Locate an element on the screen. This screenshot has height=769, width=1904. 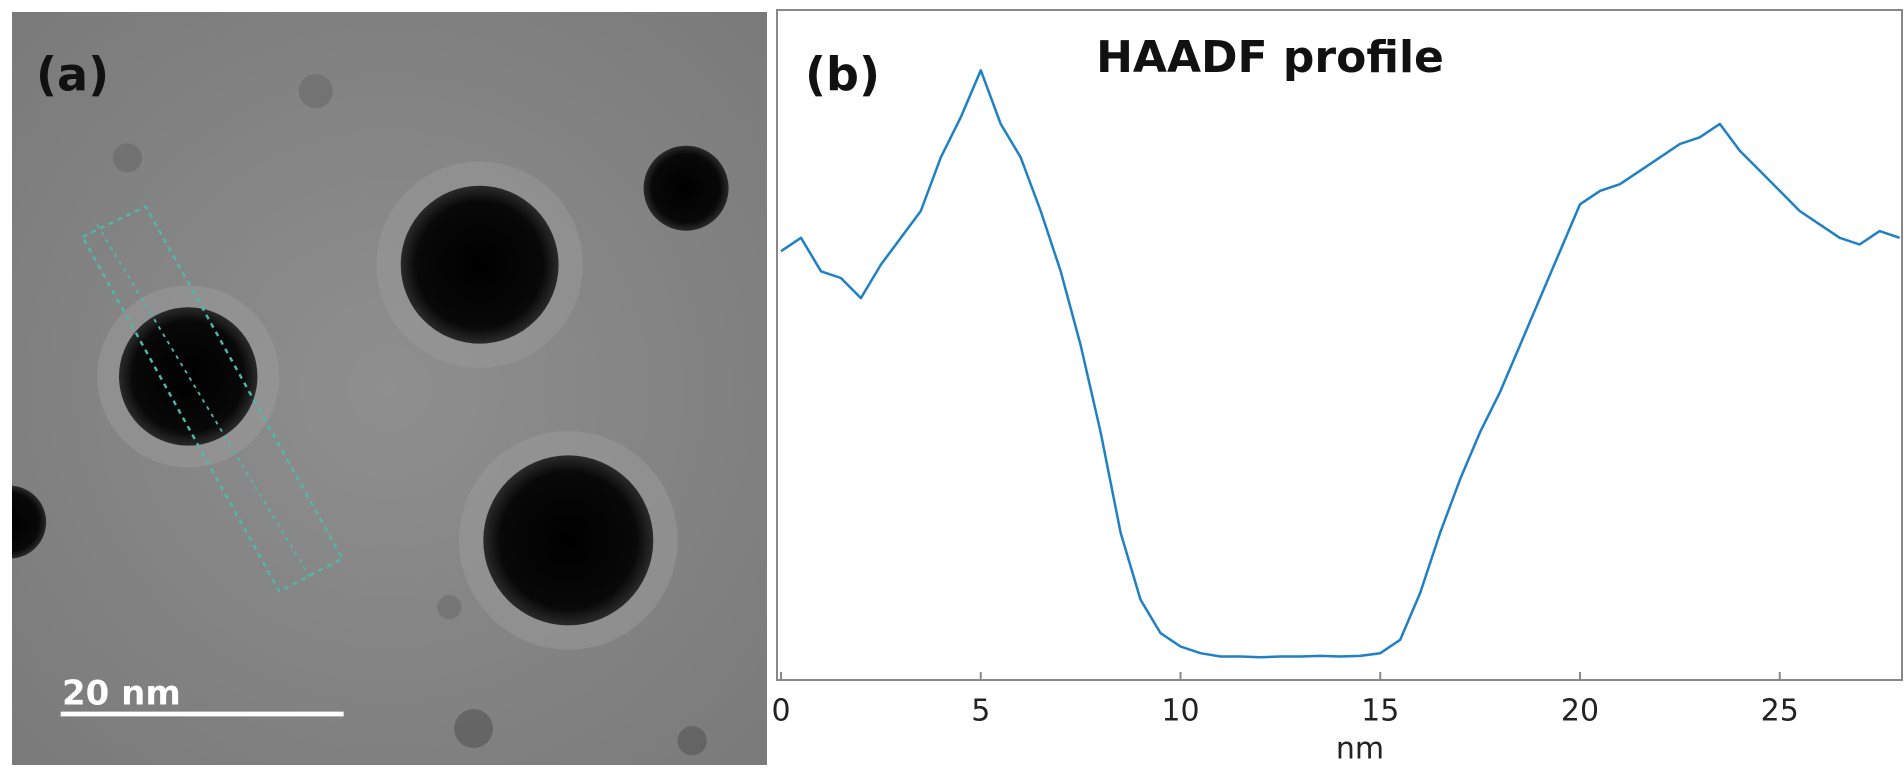
x-tick-label: 0 is located at coordinates (780, 711).